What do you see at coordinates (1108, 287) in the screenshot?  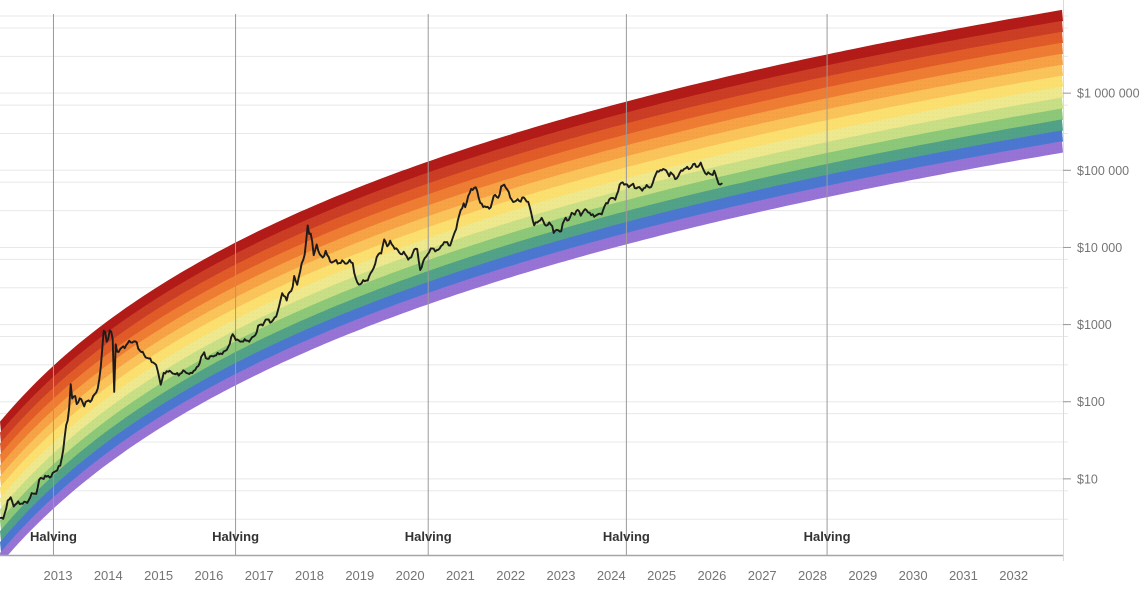 I see `y-axis-labels: $1 000 000 $100 000 $10 000 $1000 $100 $10` at bounding box center [1108, 287].